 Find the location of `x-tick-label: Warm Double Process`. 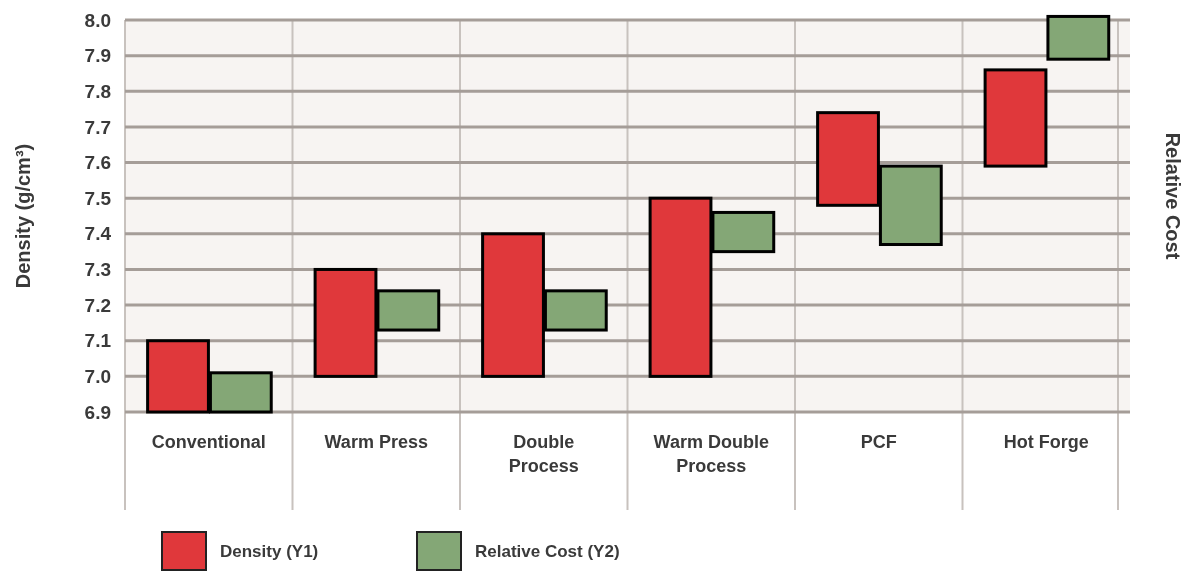

x-tick-label: Warm Double Process is located at coordinates (711, 454).